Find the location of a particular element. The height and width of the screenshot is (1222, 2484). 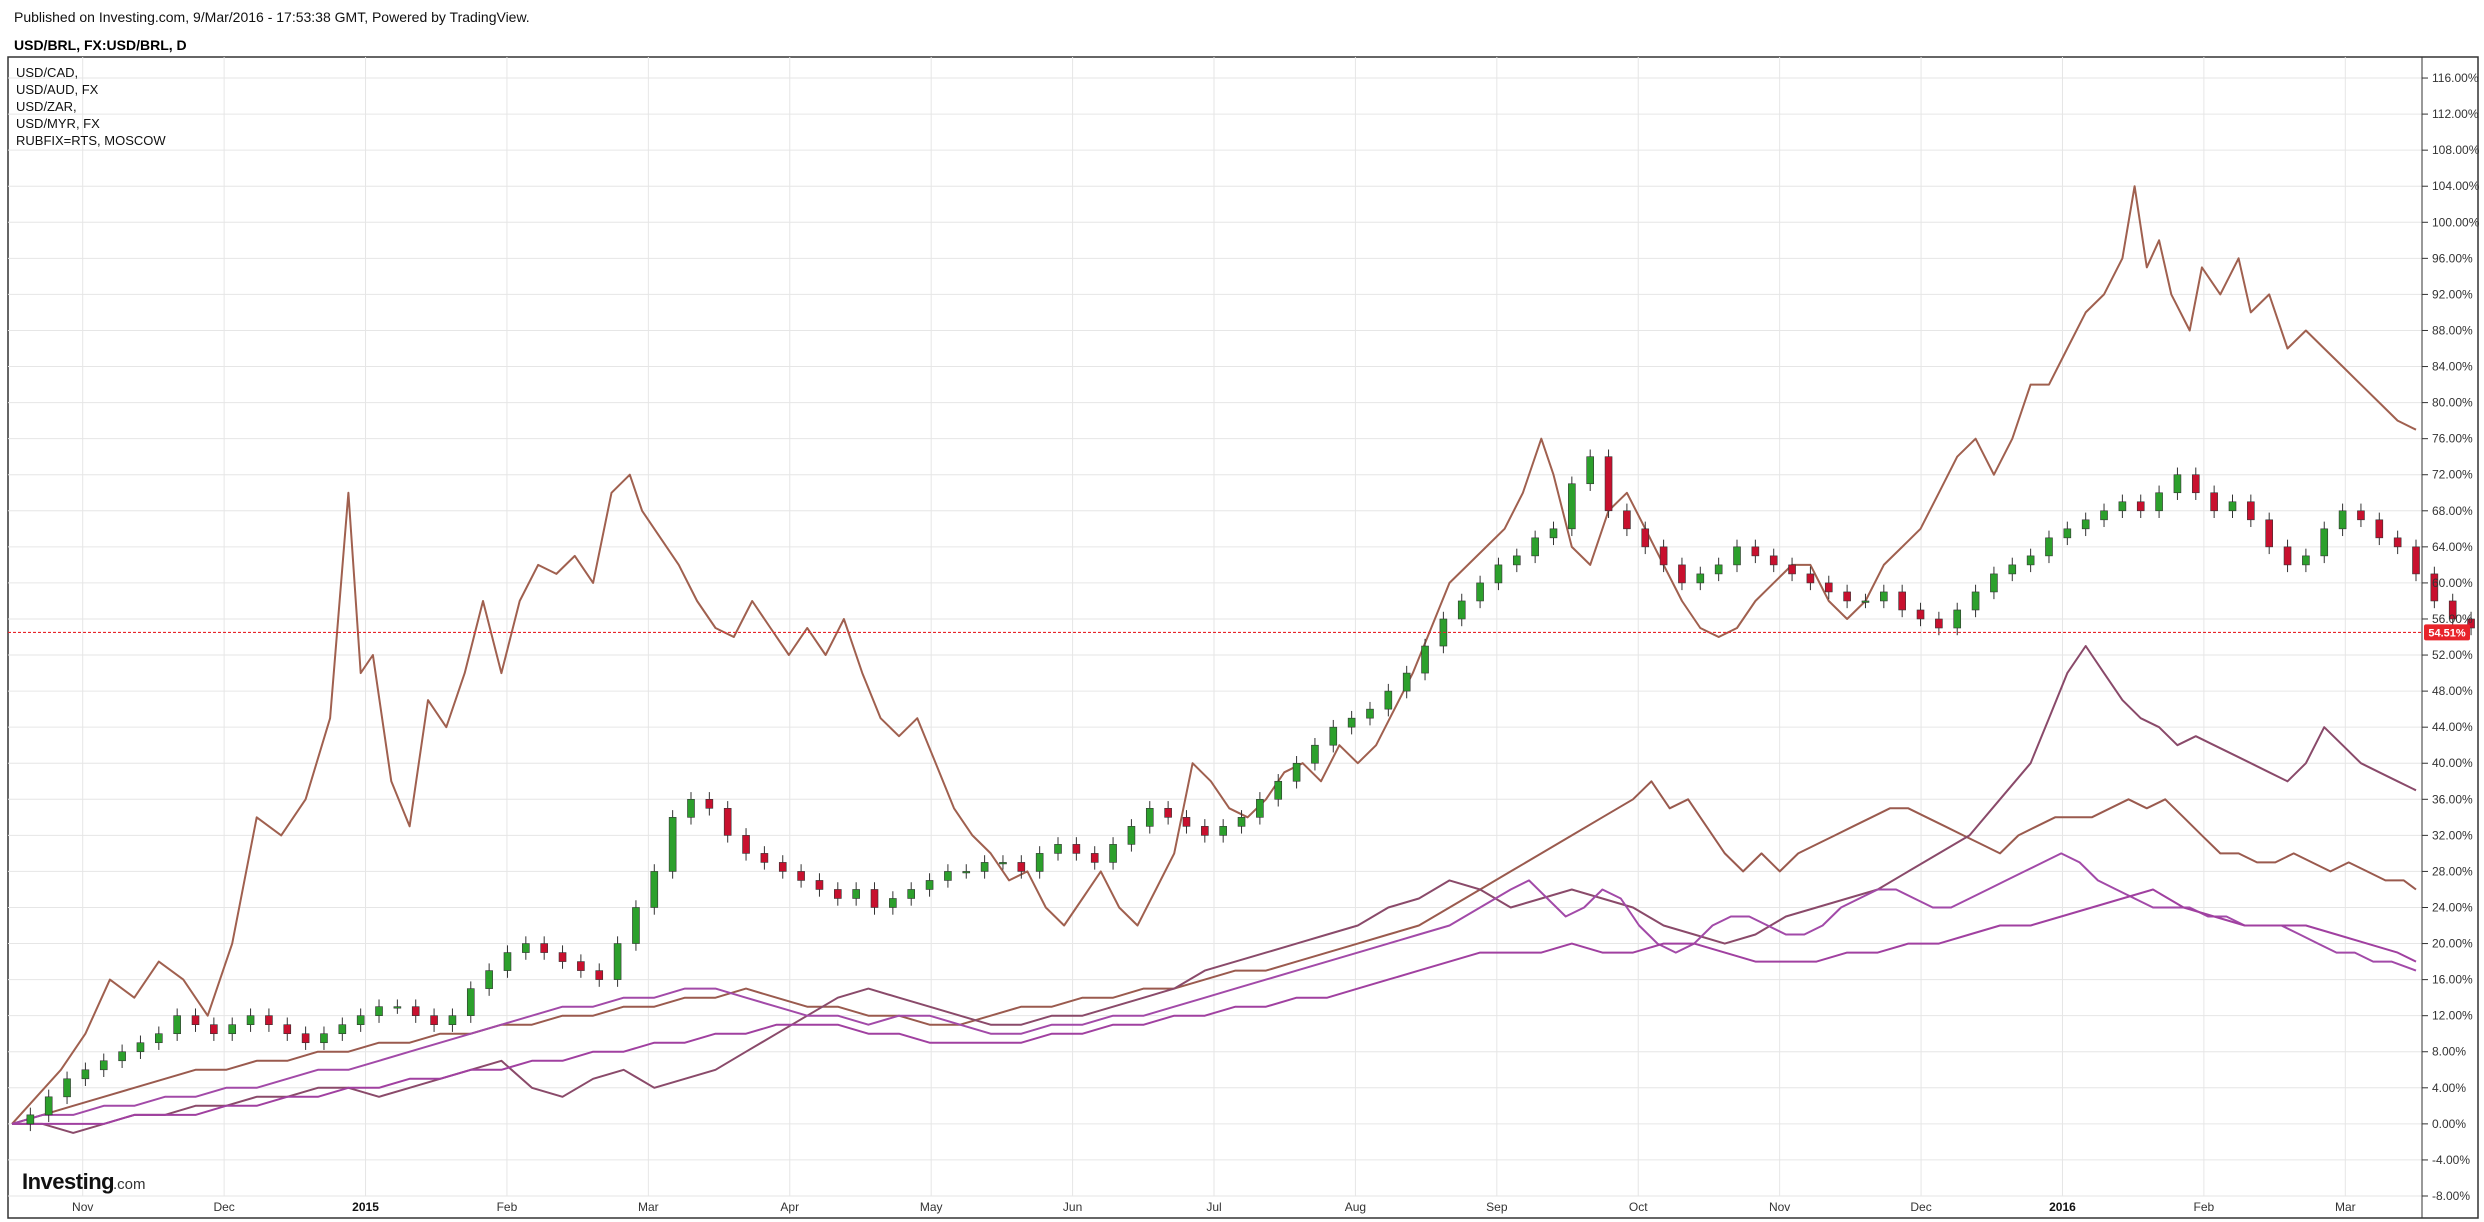

y-tick-label: 20.00% is located at coordinates (2452, 944).